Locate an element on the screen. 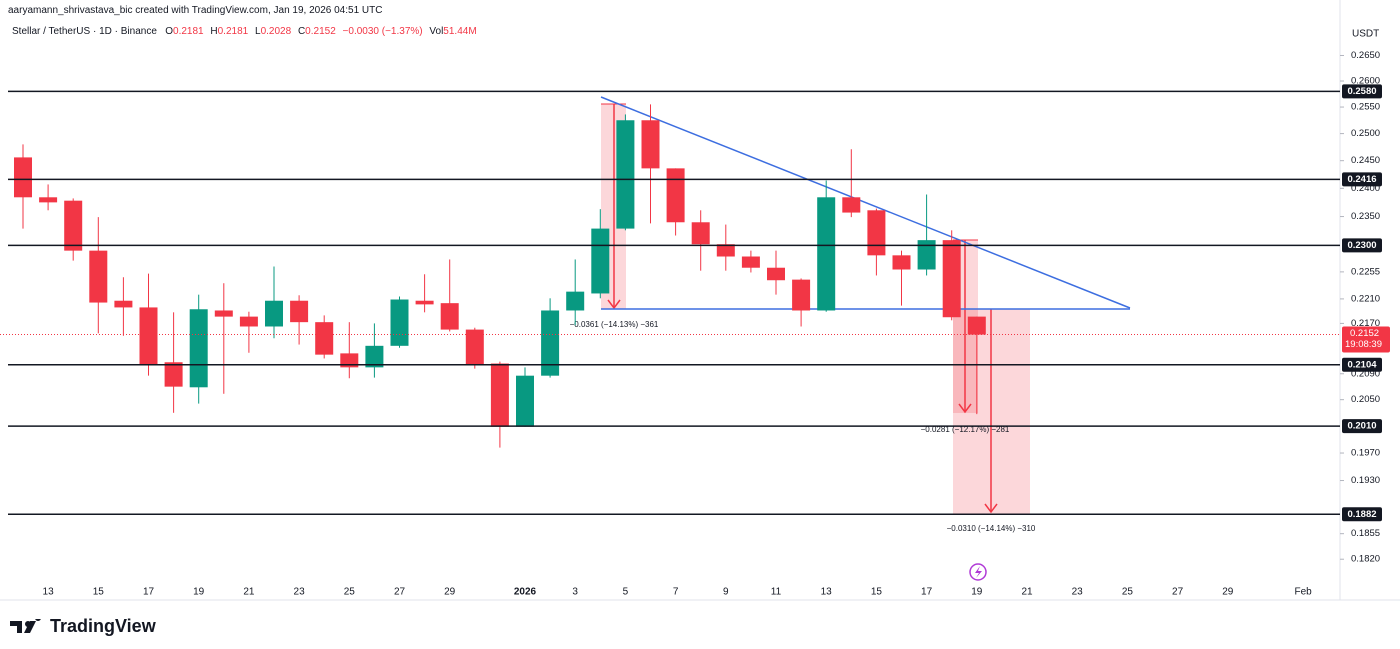  x-tick-label: 7 is located at coordinates (676, 592).